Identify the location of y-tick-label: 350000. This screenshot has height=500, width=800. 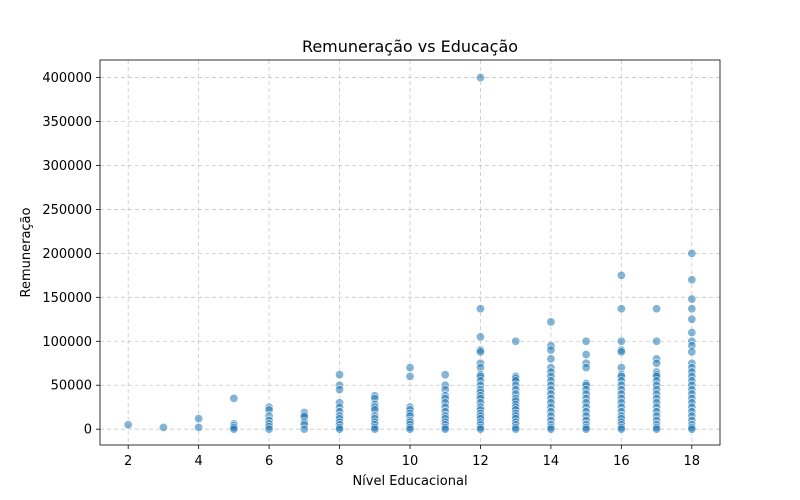
(67, 122).